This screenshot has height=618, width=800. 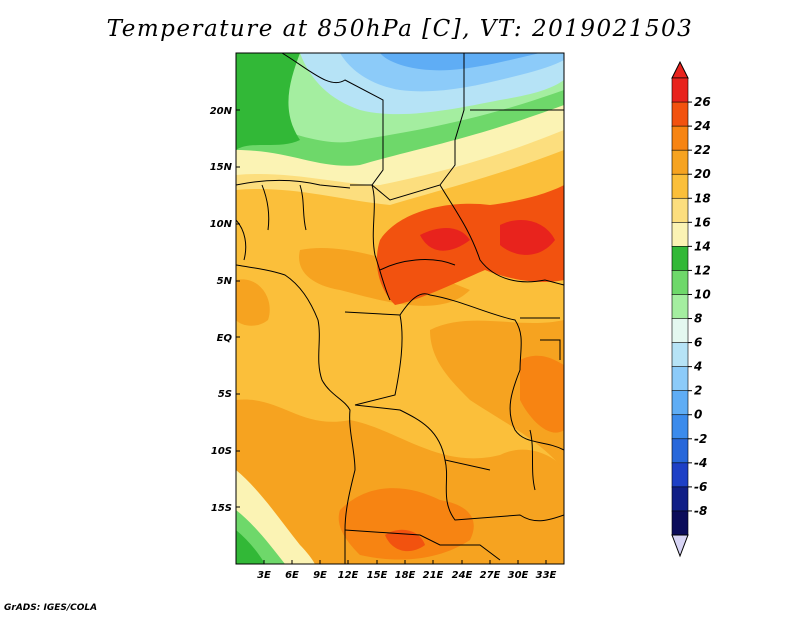 I want to click on colorbar-tick-label: -8, so click(x=700, y=511).